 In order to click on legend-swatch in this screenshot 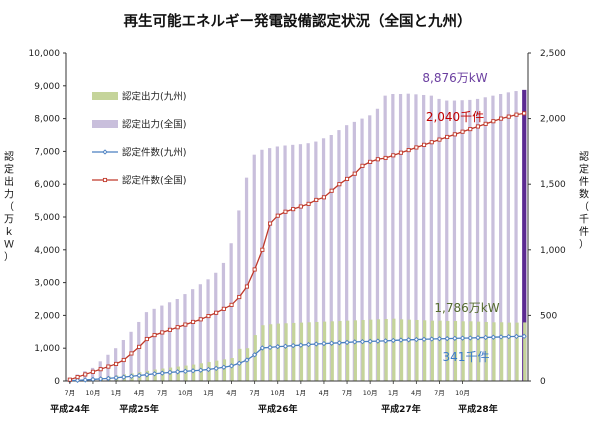, I will do `click(105, 96)`.